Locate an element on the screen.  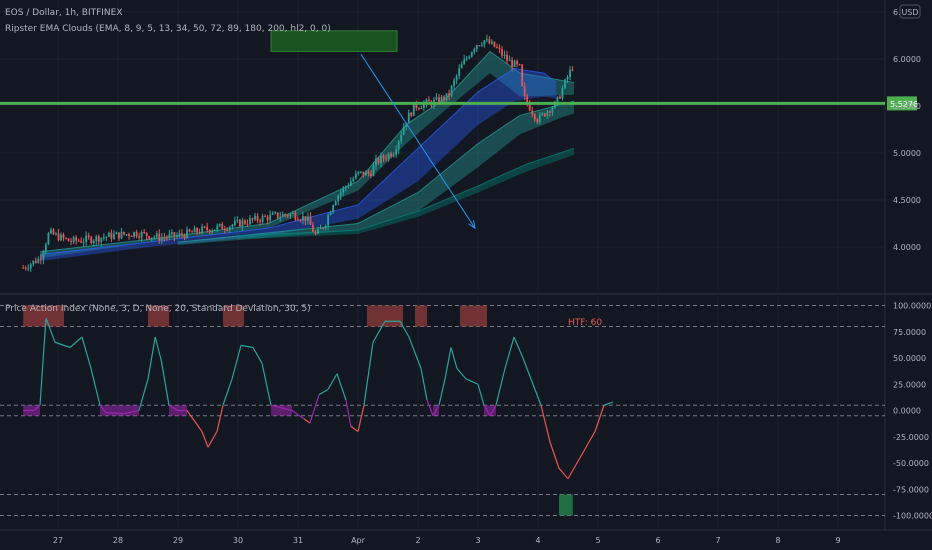
osc-axis-tick-label: -100.0000 is located at coordinates (912, 516).